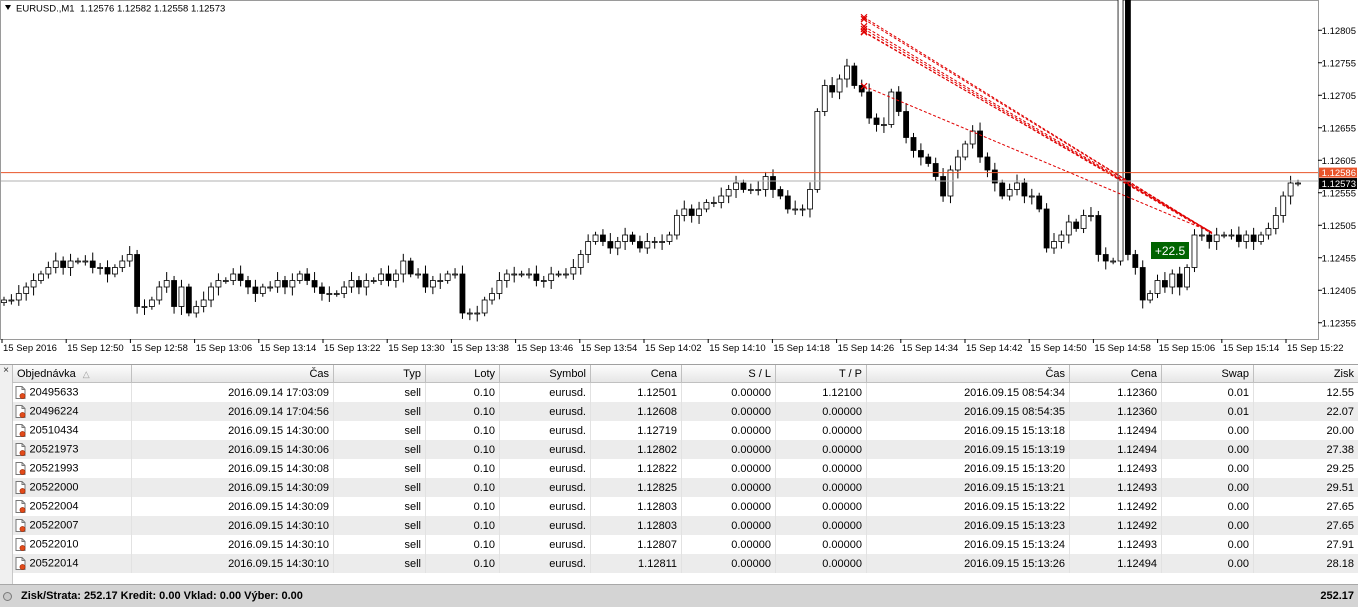  Describe the element at coordinates (821, 374) in the screenshot. I see `column-header-tp: T / P` at that location.